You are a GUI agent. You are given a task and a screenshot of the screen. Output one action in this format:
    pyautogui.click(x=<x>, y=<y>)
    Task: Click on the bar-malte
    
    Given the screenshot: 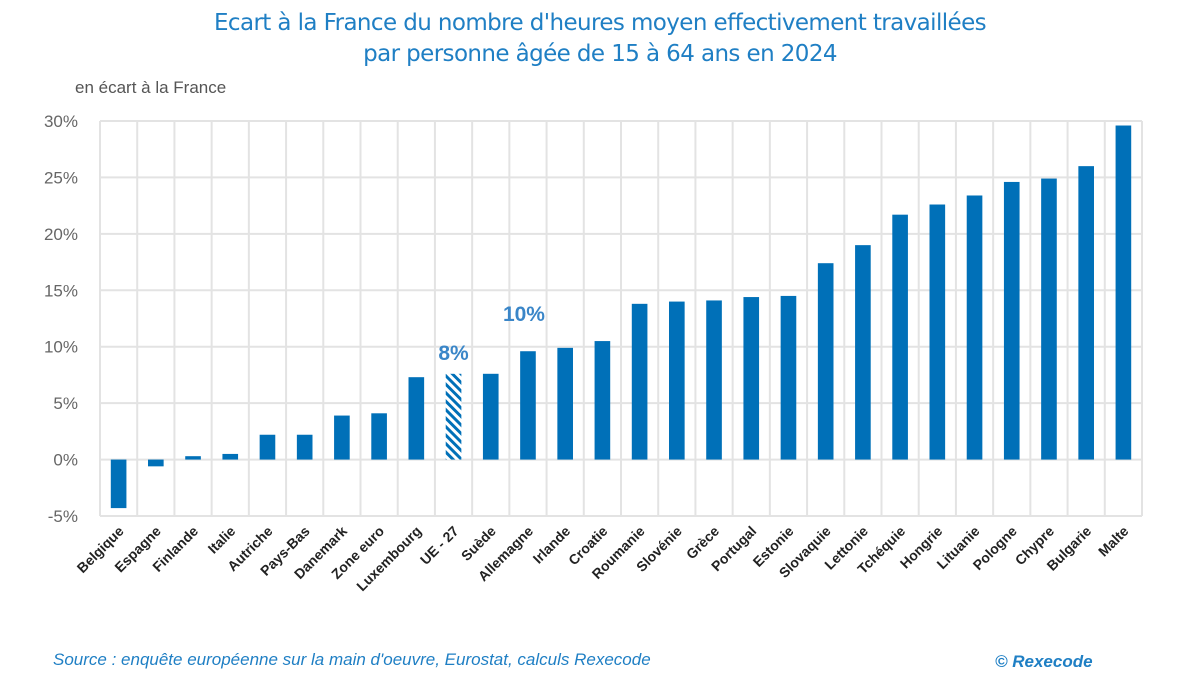 What is the action you would take?
    pyautogui.click(x=1123, y=292)
    